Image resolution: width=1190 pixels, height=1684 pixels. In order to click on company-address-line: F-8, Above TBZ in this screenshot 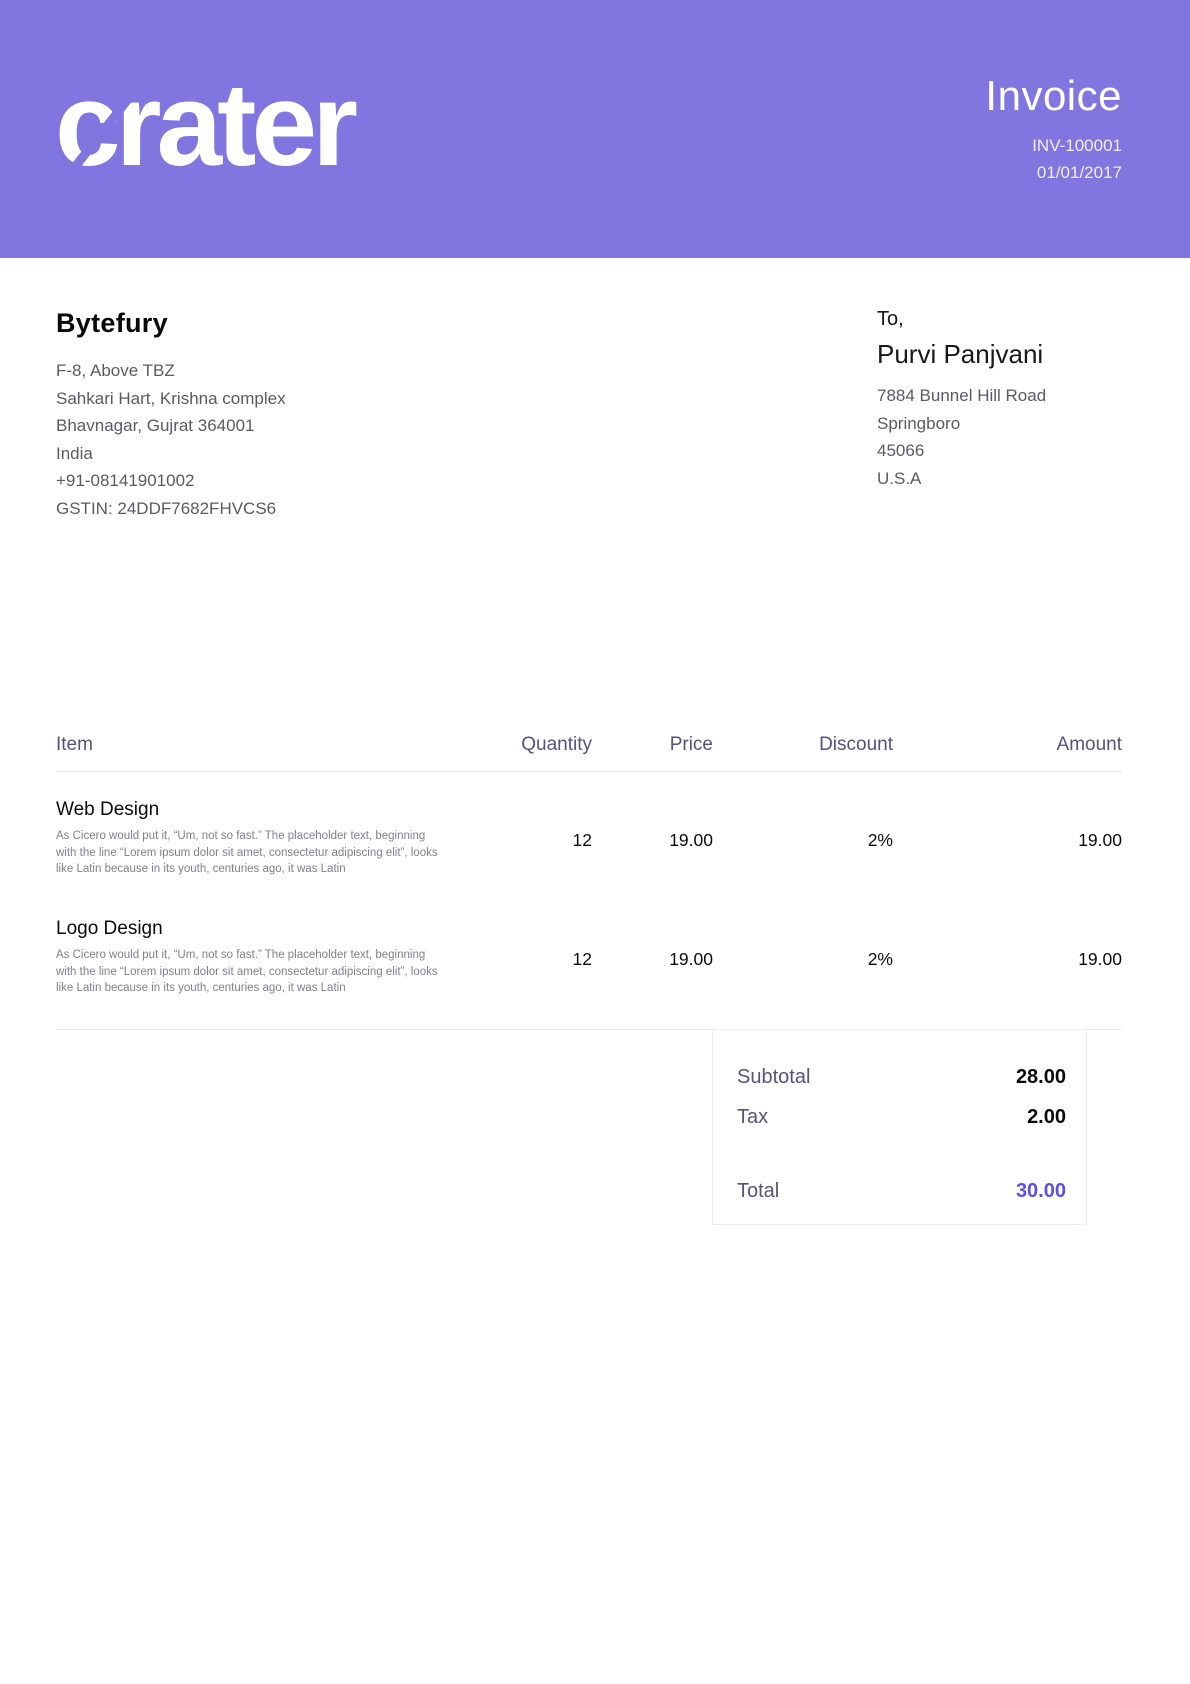, I will do `click(115, 370)`.